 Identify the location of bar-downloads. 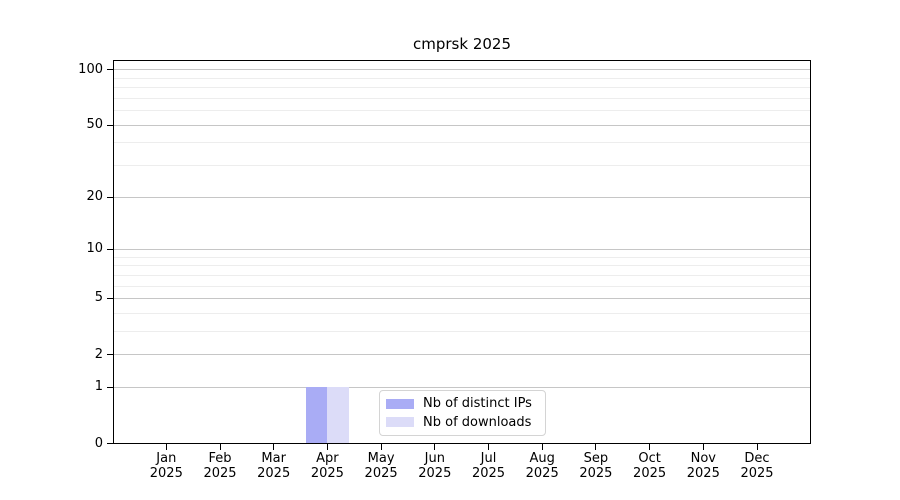
(338, 415).